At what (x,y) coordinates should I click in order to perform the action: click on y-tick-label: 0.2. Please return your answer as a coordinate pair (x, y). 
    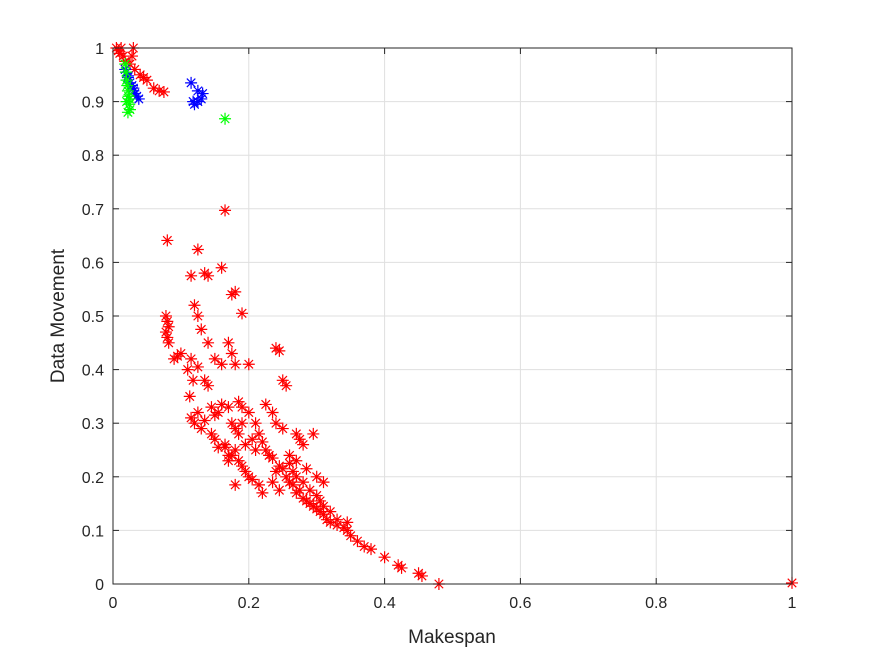
    Looking at the image, I should click on (93, 478).